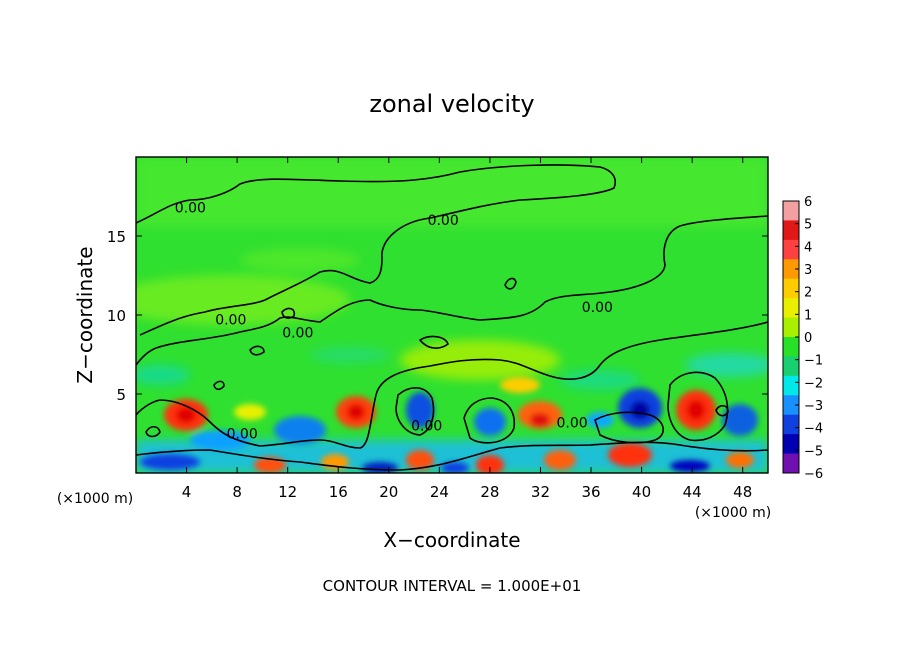  What do you see at coordinates (813, 451) in the screenshot?
I see `colorbar-tick-label-11: −5` at bounding box center [813, 451].